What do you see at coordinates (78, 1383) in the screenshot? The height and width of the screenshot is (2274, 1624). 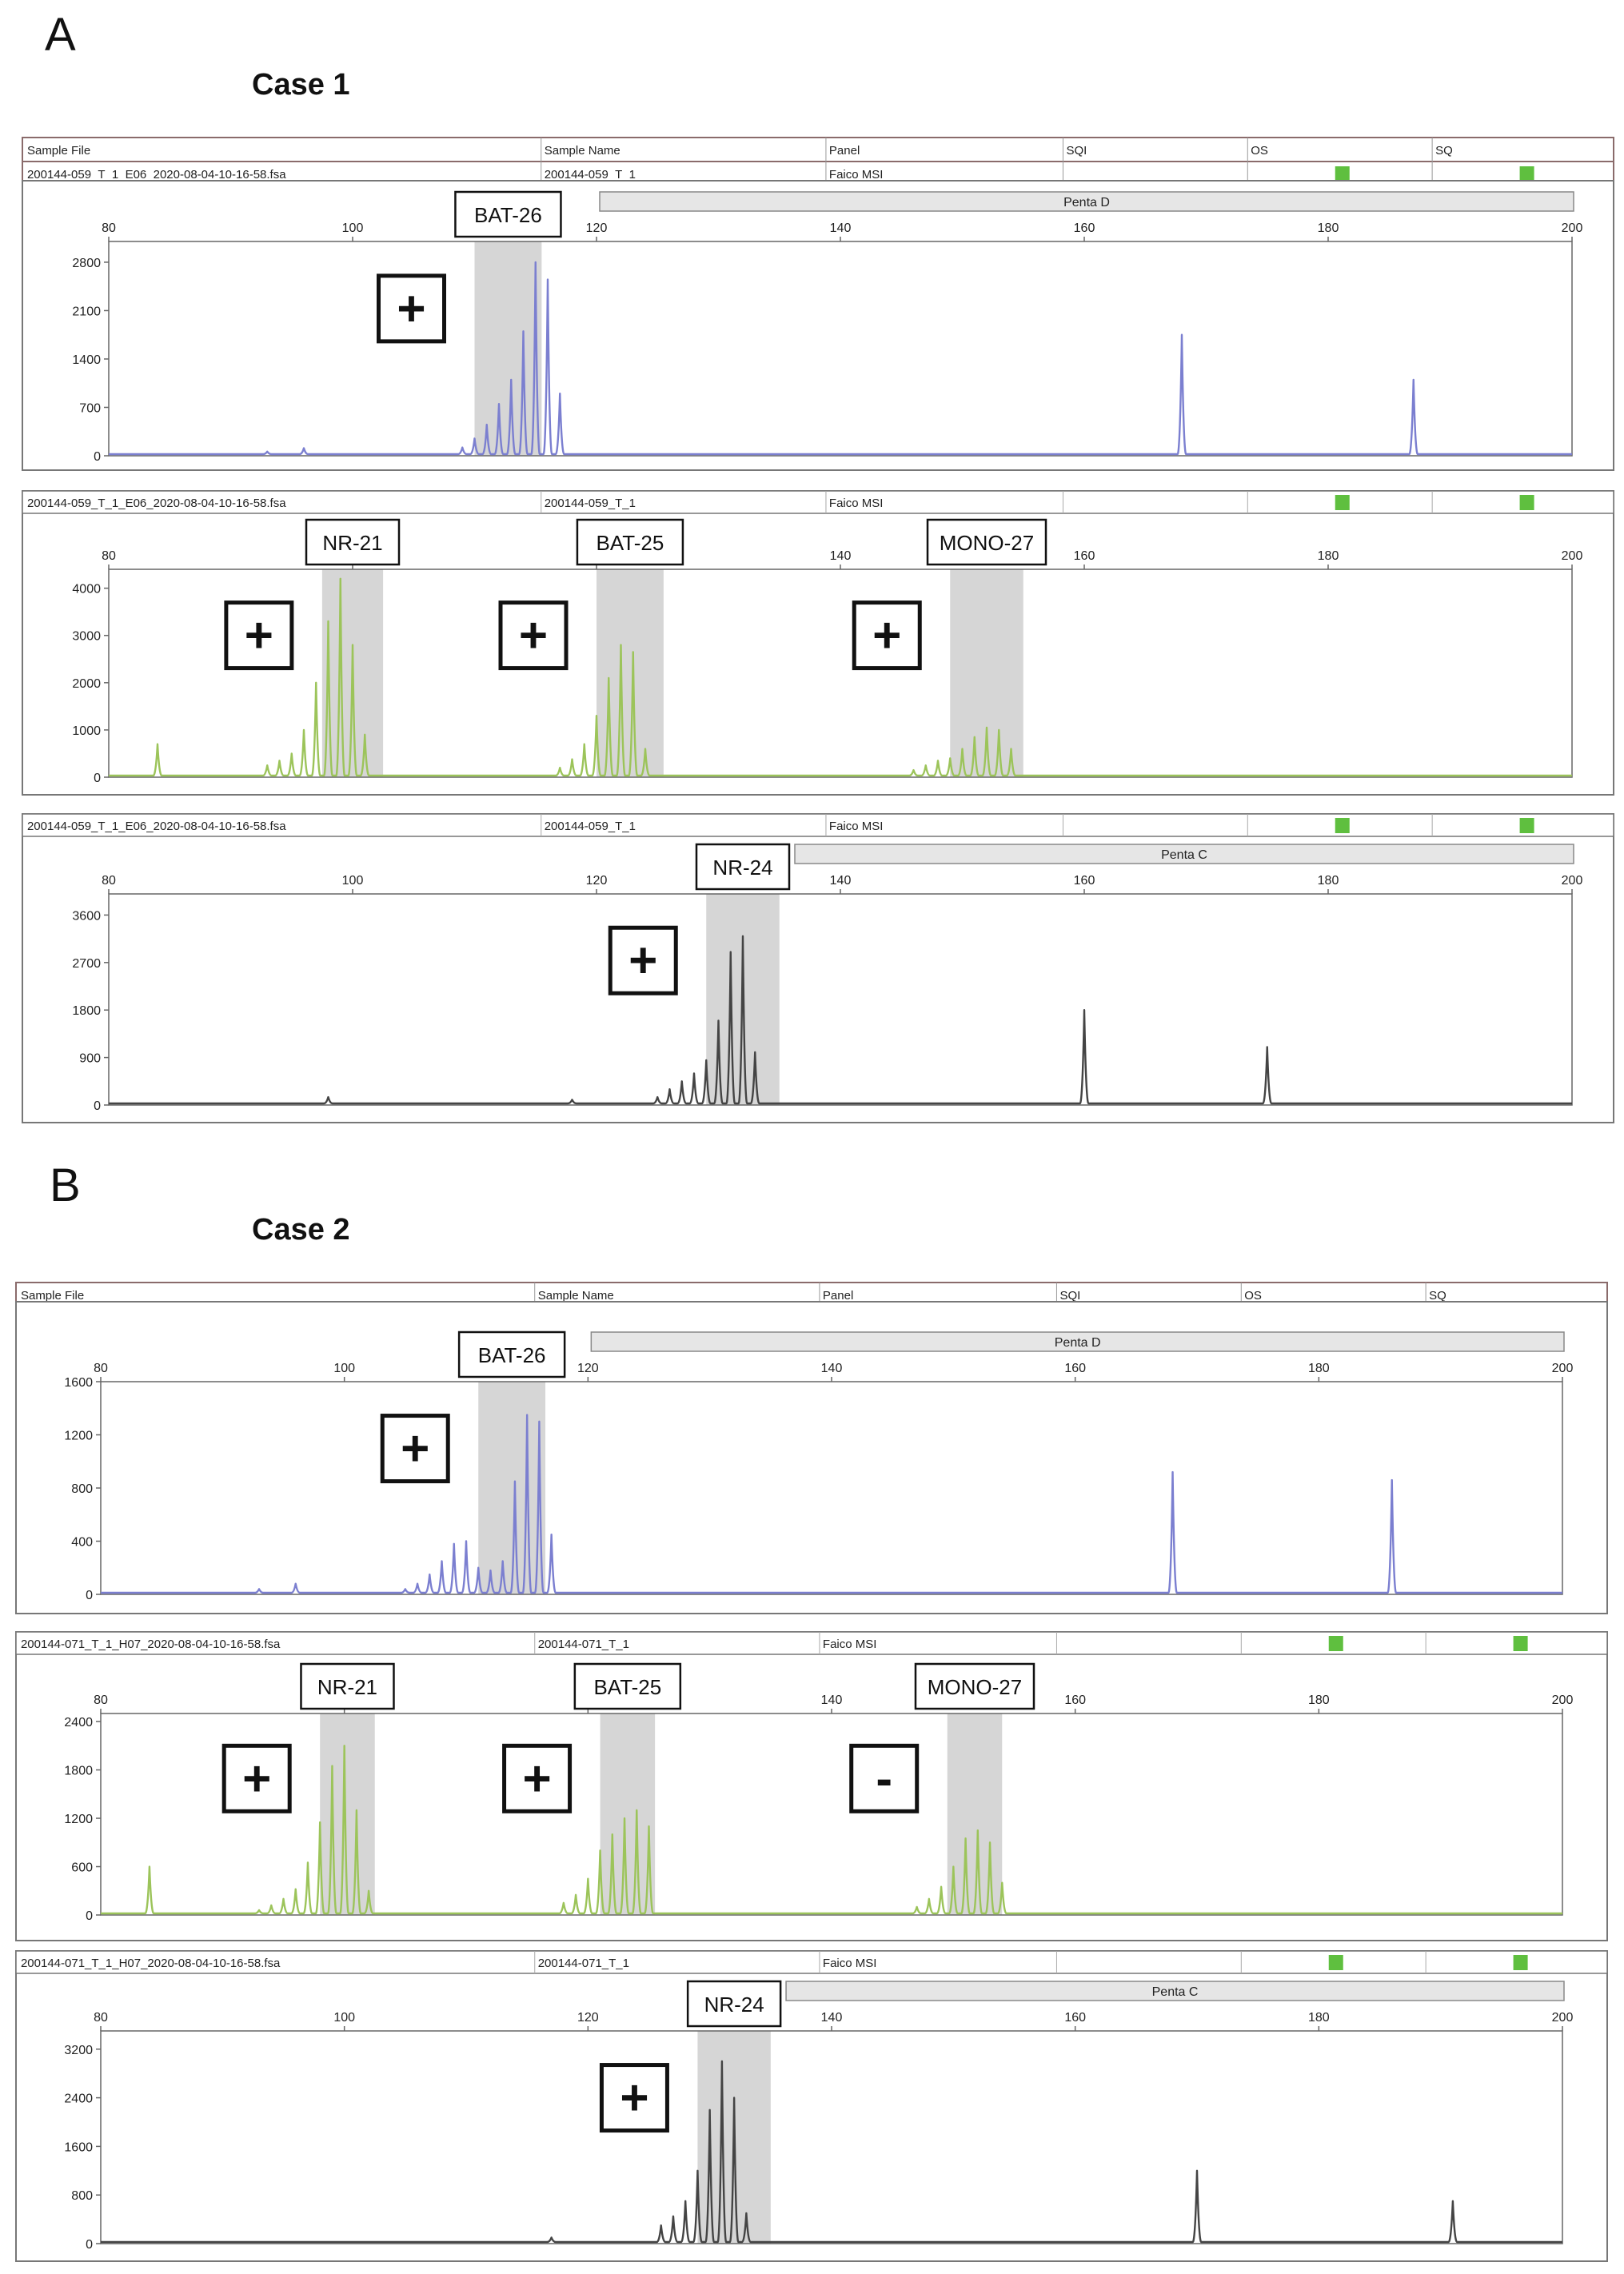 I see `y-tick-label: 1600` at bounding box center [78, 1383].